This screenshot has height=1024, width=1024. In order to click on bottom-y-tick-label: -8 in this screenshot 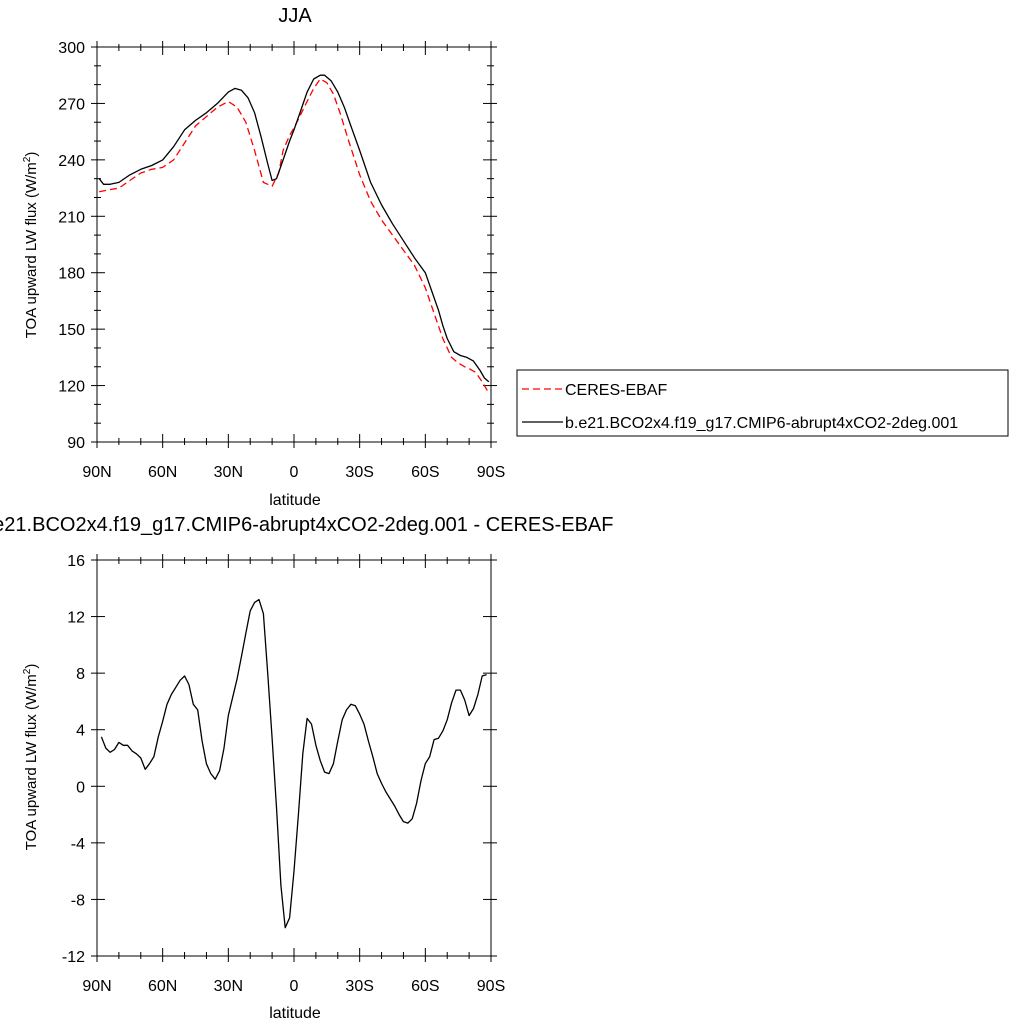, I will do `click(78, 900)`.